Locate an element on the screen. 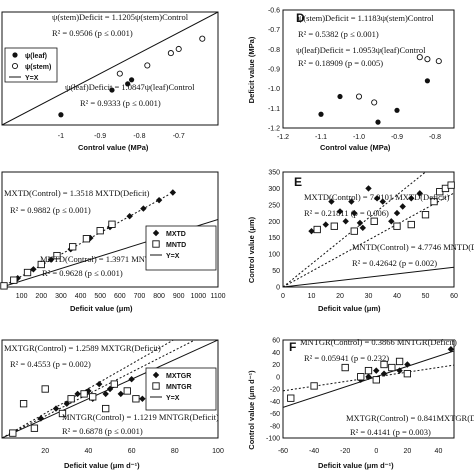  y-tick-label: 100 is located at coordinates (274, 255).